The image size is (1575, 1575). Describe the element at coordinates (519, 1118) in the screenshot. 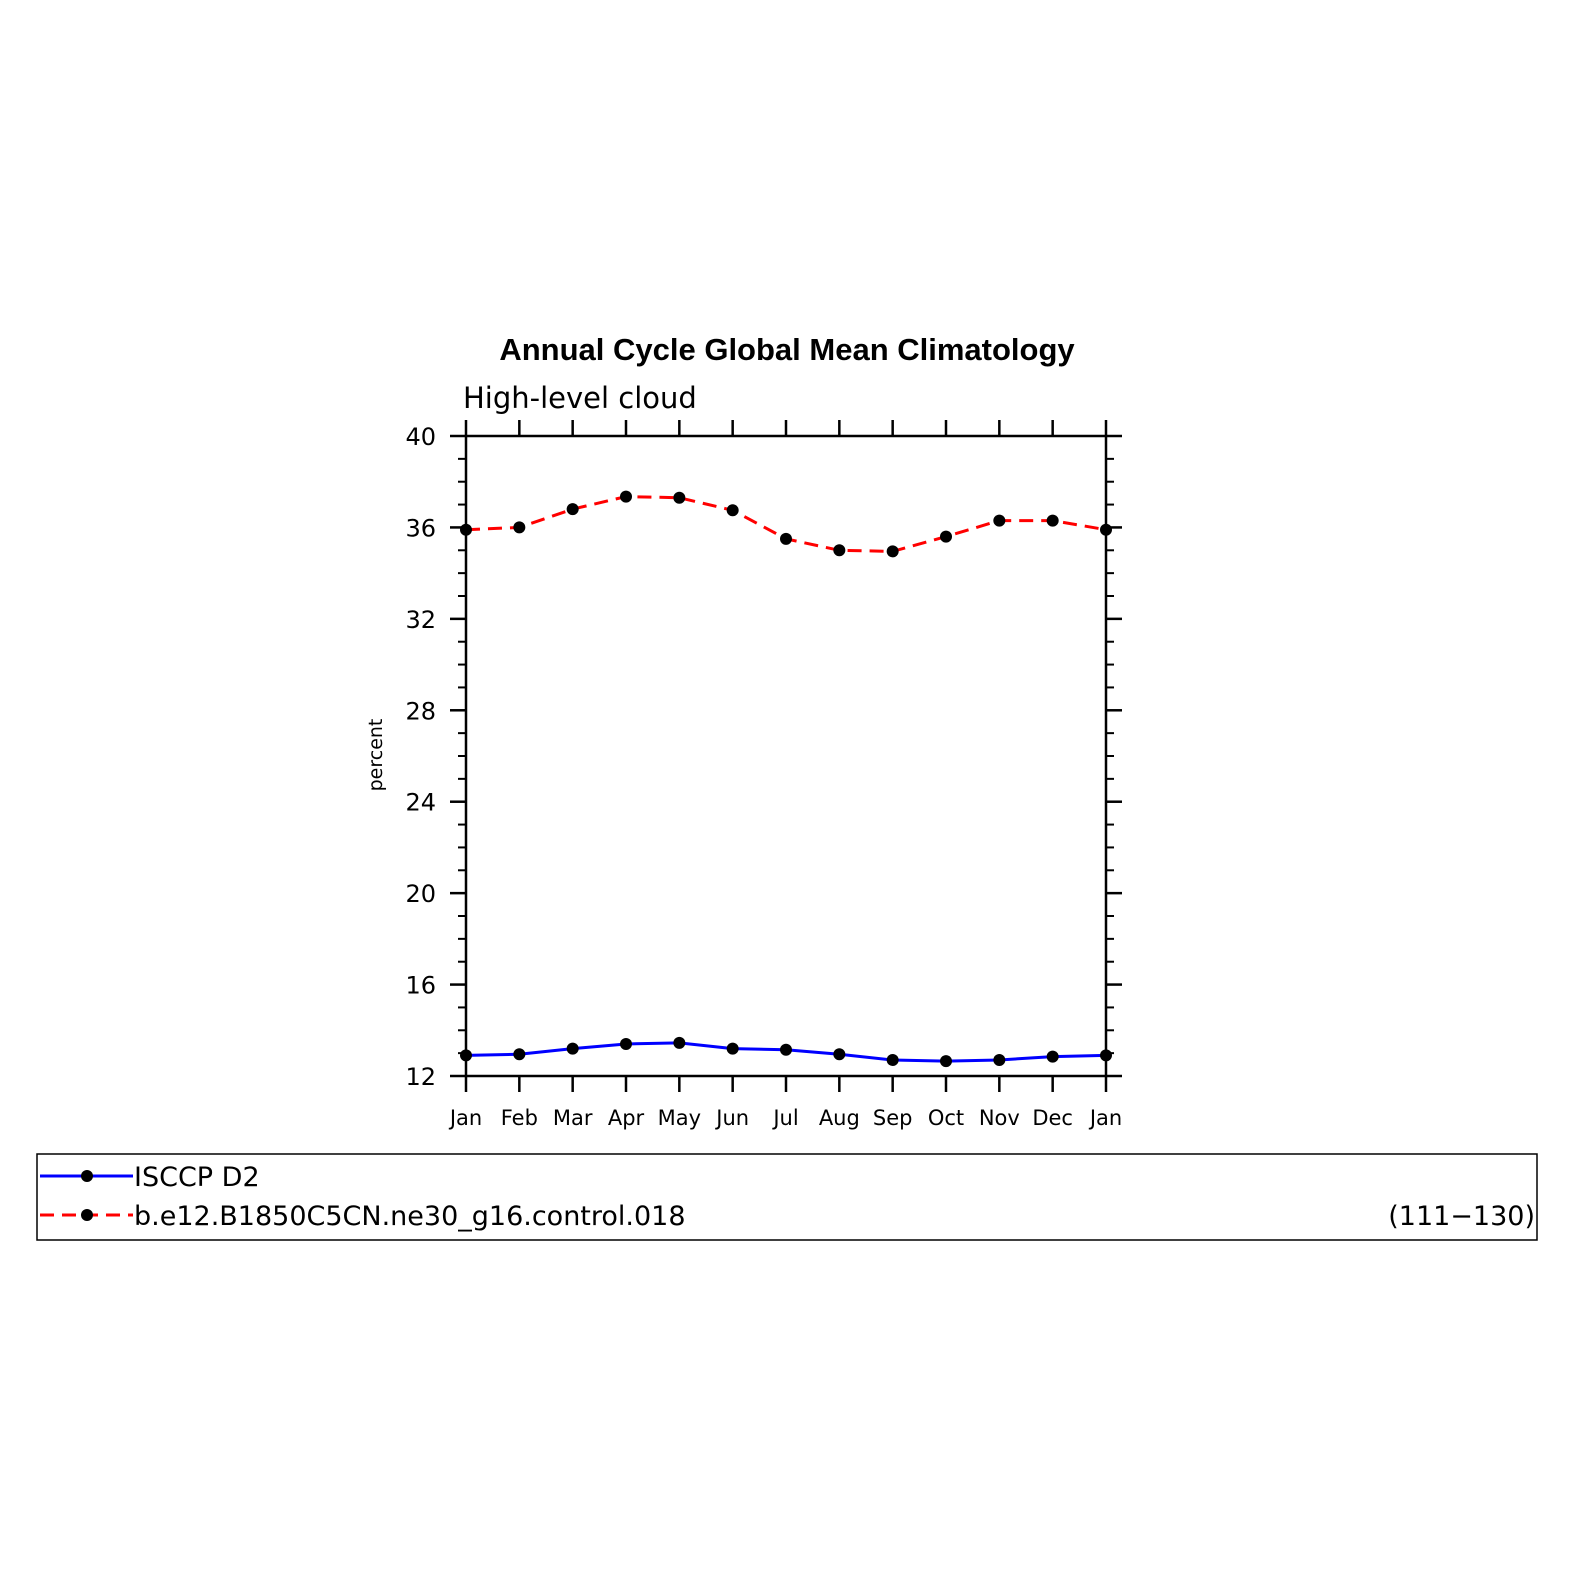

I see `x-tick-label: Feb` at that location.